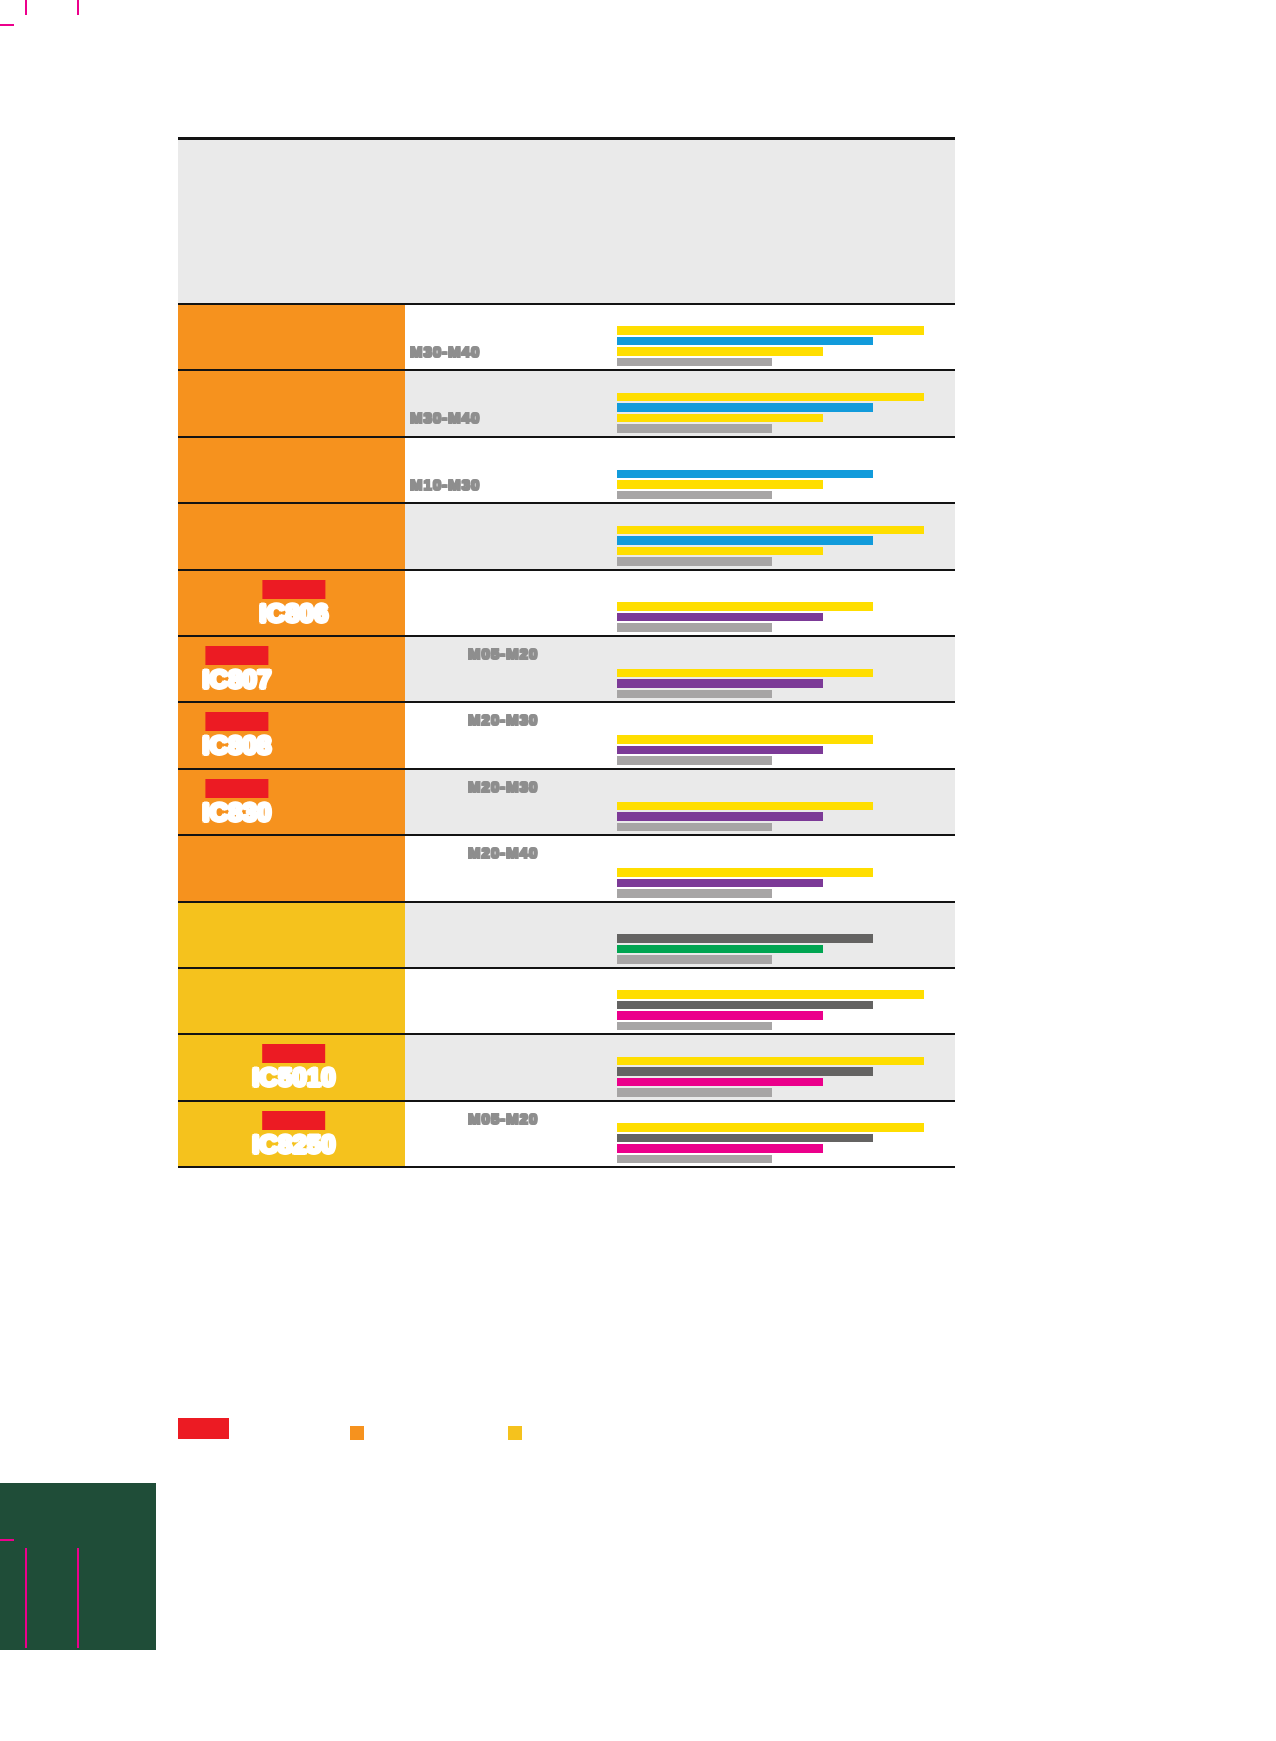 The height and width of the screenshot is (1741, 1276). What do you see at coordinates (566, 670) in the screenshot?
I see `table-row: IC807 M05-M20` at bounding box center [566, 670].